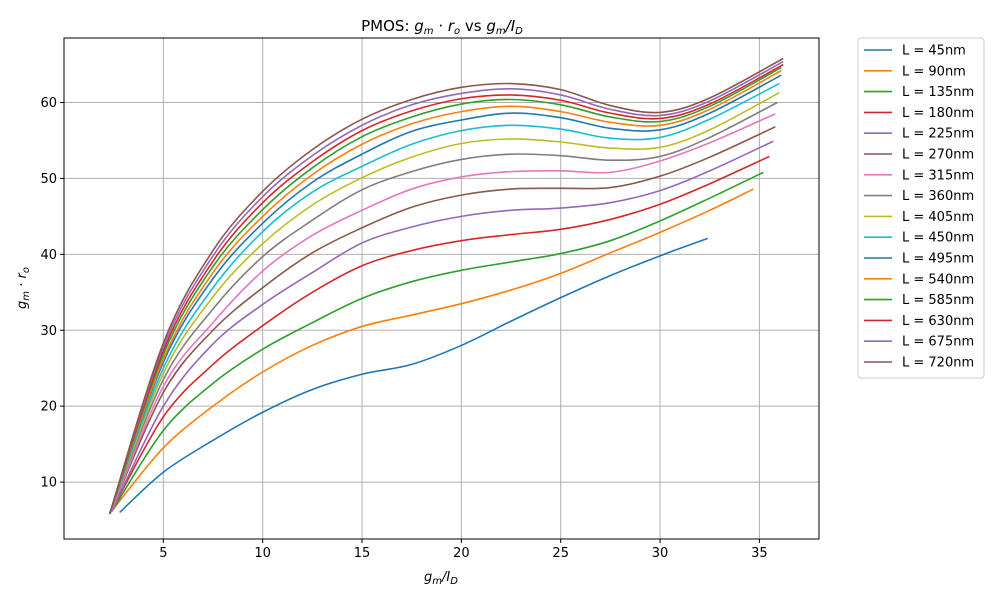 The height and width of the screenshot is (604, 1000). I want to click on legend-box, so click(921, 208).